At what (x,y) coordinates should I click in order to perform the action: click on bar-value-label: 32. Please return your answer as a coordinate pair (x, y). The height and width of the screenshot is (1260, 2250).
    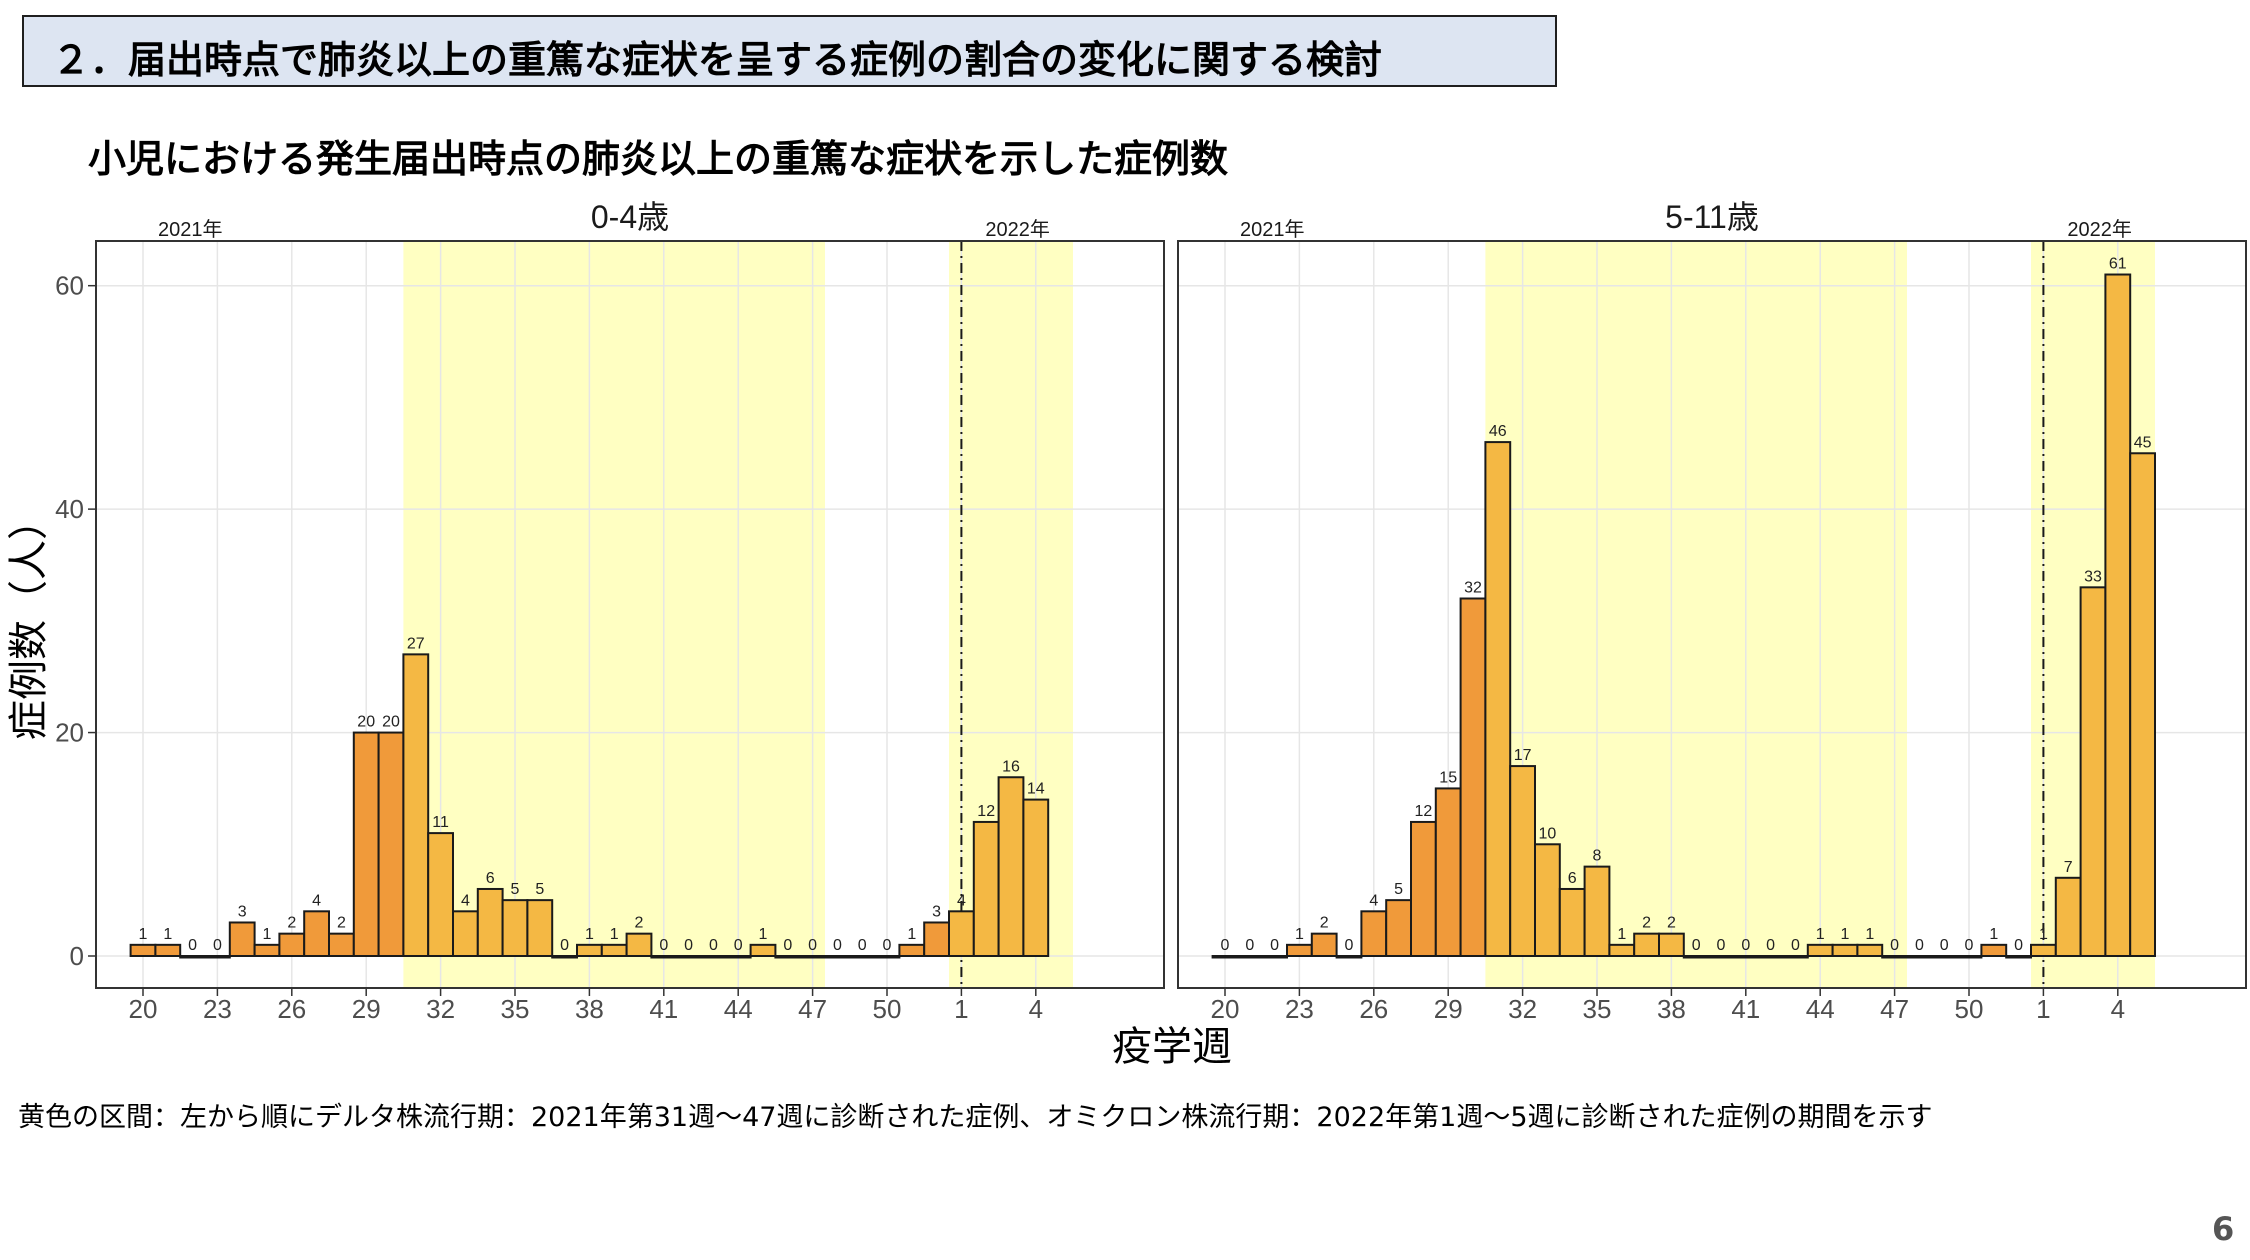
    Looking at the image, I should click on (1473, 588).